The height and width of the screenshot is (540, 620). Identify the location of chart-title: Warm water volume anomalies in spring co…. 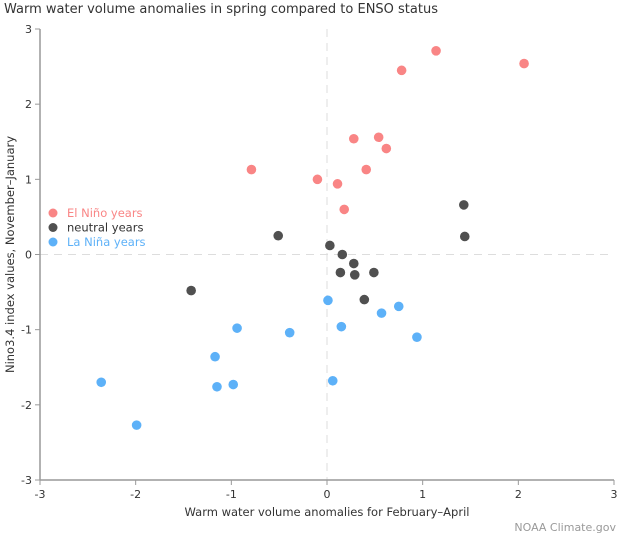
(221, 9).